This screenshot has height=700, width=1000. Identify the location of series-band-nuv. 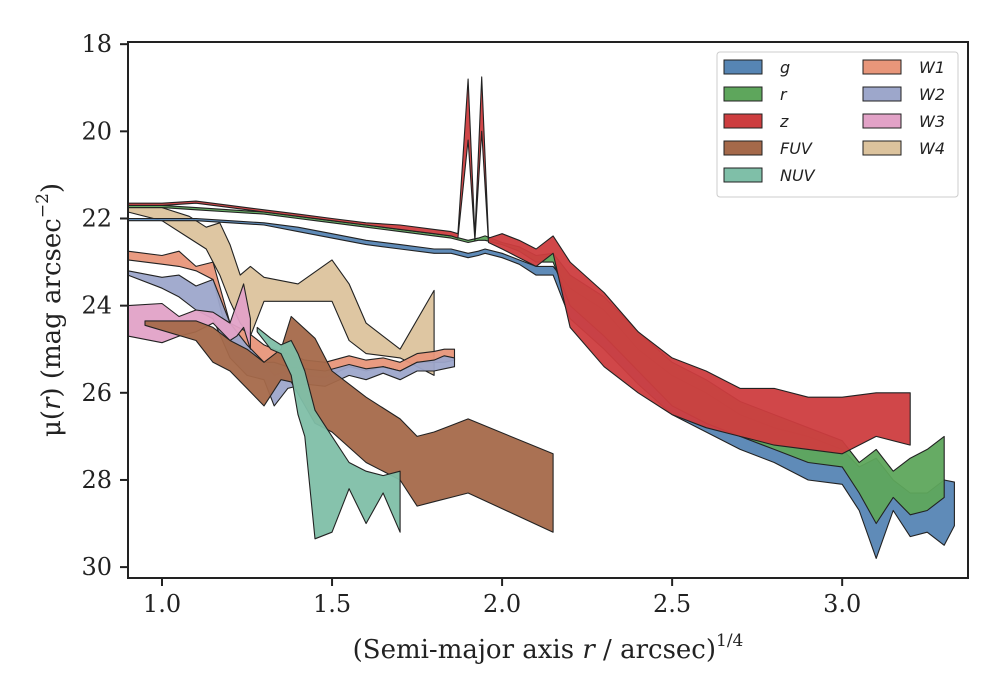
(328, 433).